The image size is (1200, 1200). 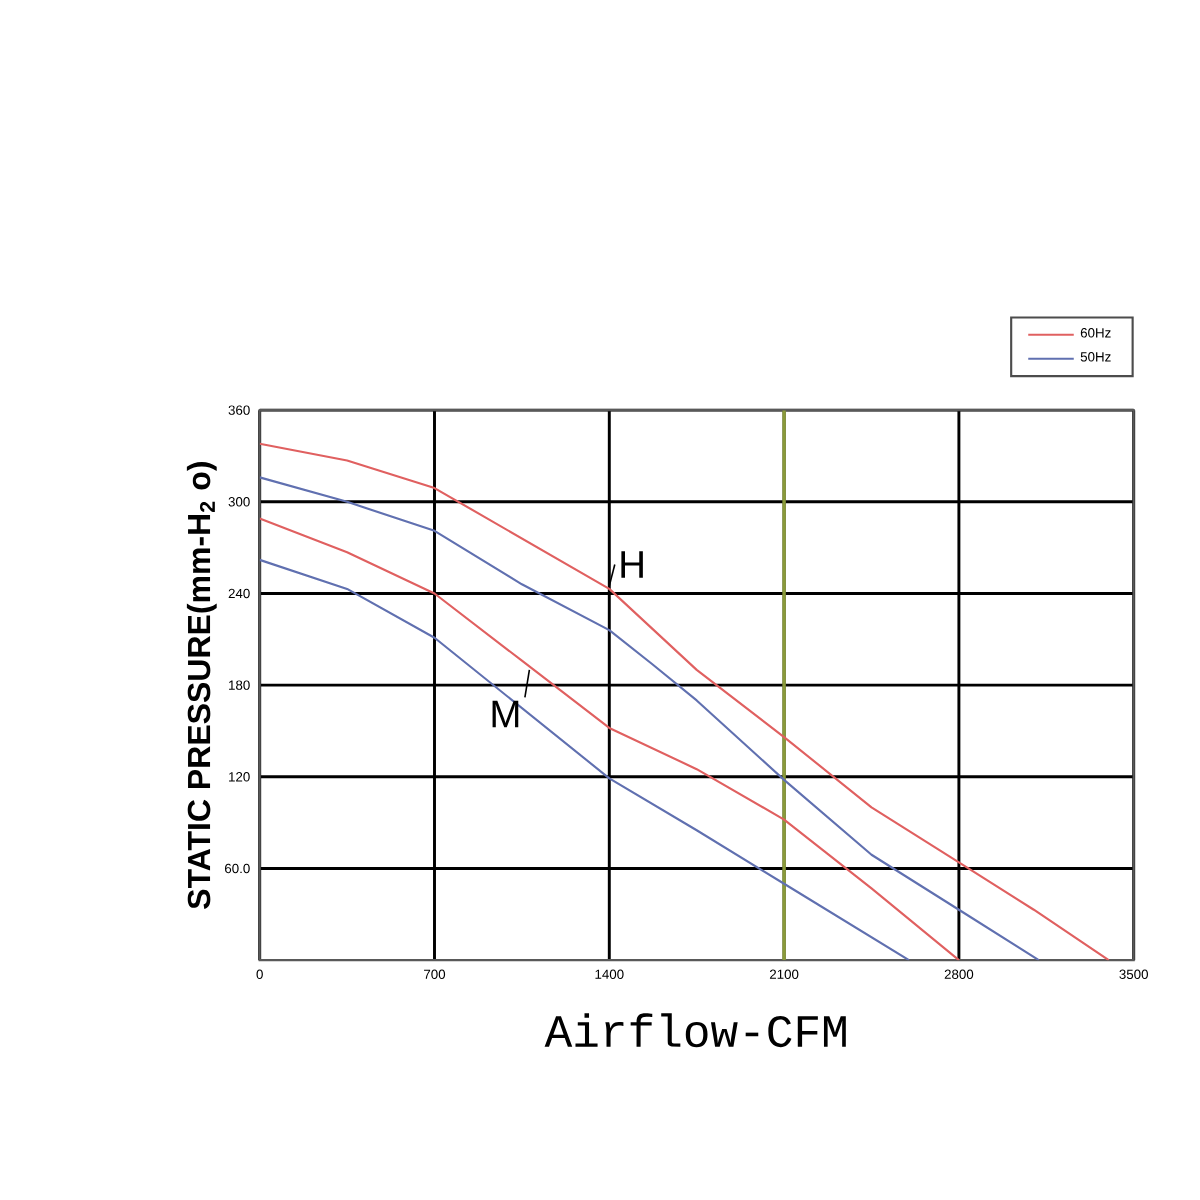 I want to click on y-axis-title: STATIC PRESSURE(mm-H$_{2}$ o), so click(x=201, y=685).